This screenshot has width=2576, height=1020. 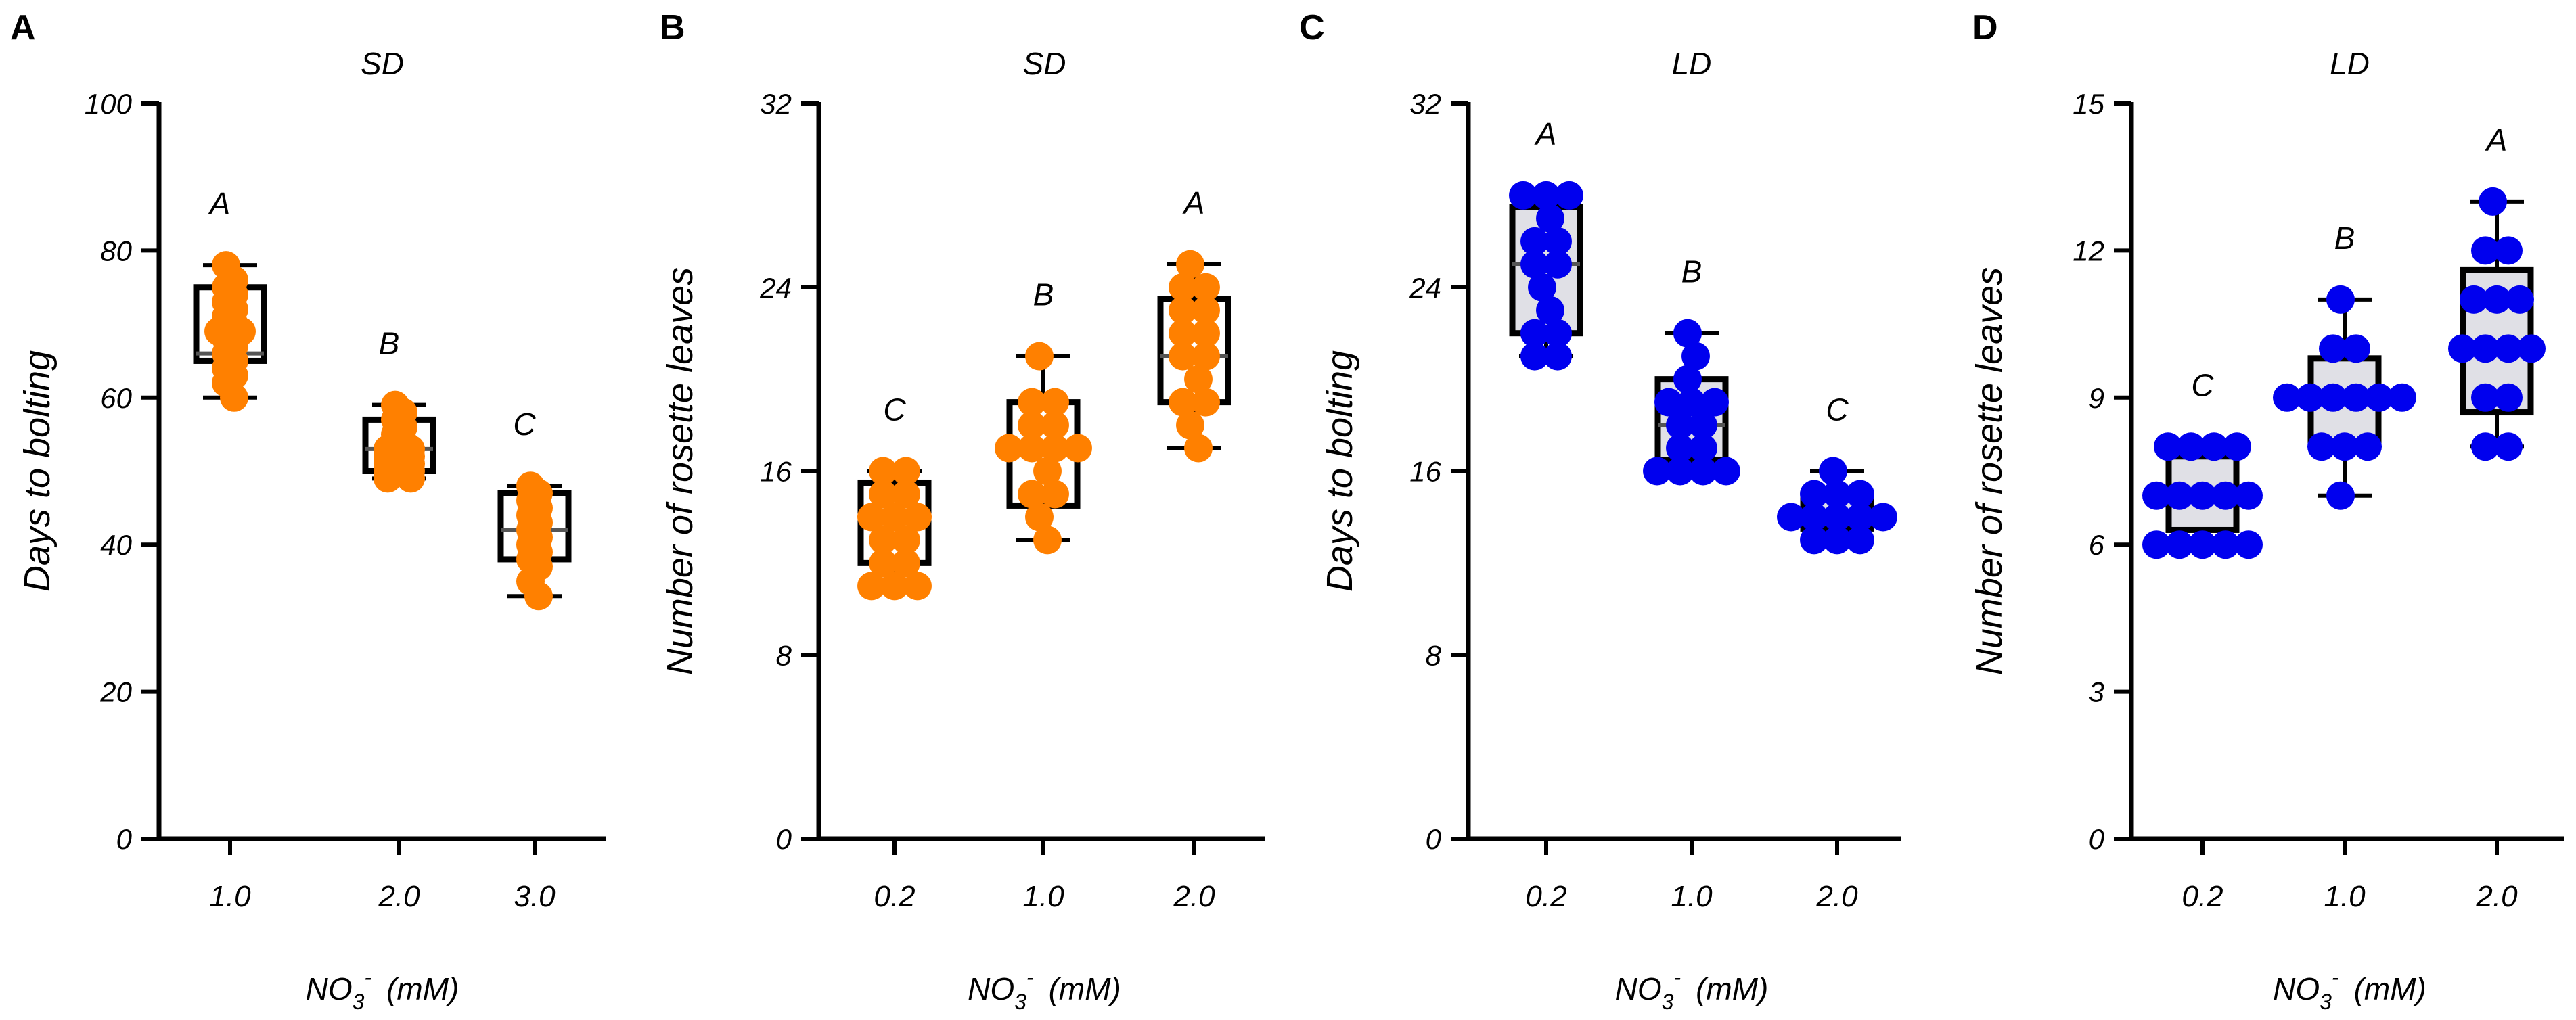 I want to click on y-tick-label: 3, so click(x=2096, y=692).